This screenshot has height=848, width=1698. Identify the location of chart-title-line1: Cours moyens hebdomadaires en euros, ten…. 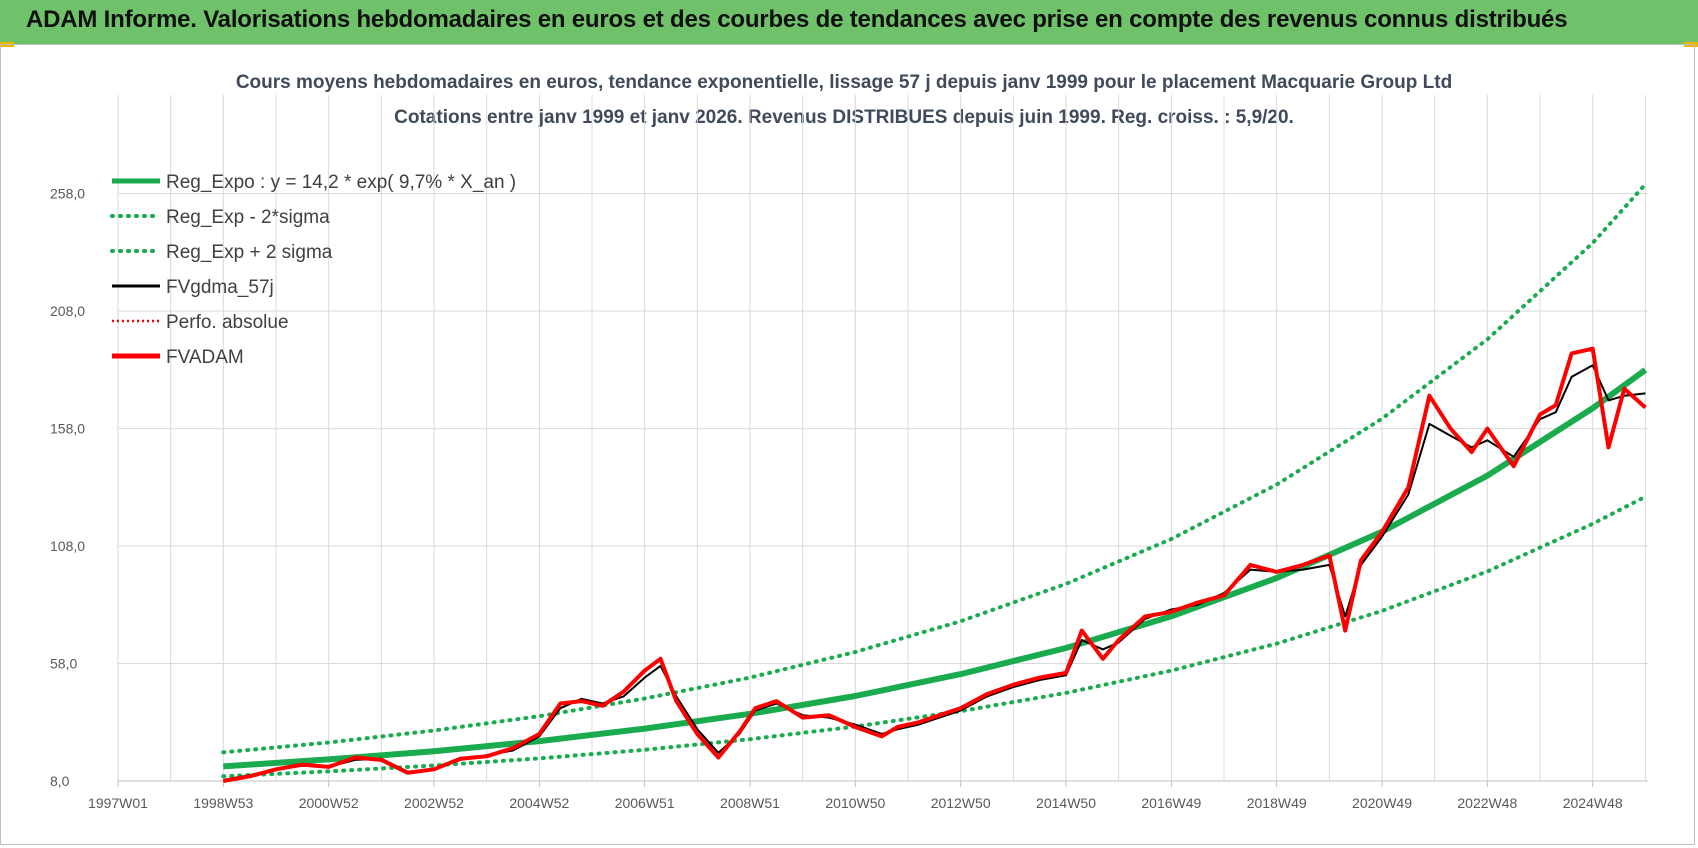
(844, 82).